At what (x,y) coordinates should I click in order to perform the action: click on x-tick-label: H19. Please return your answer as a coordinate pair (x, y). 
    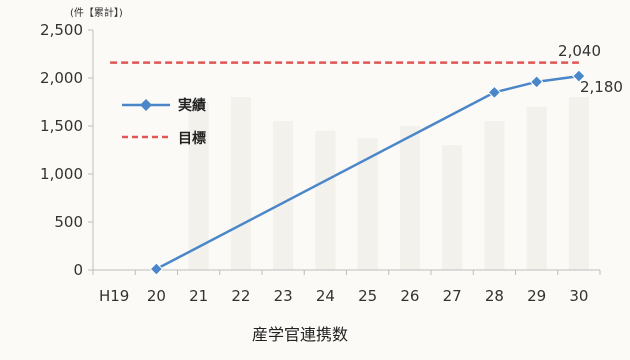
    Looking at the image, I should click on (114, 296).